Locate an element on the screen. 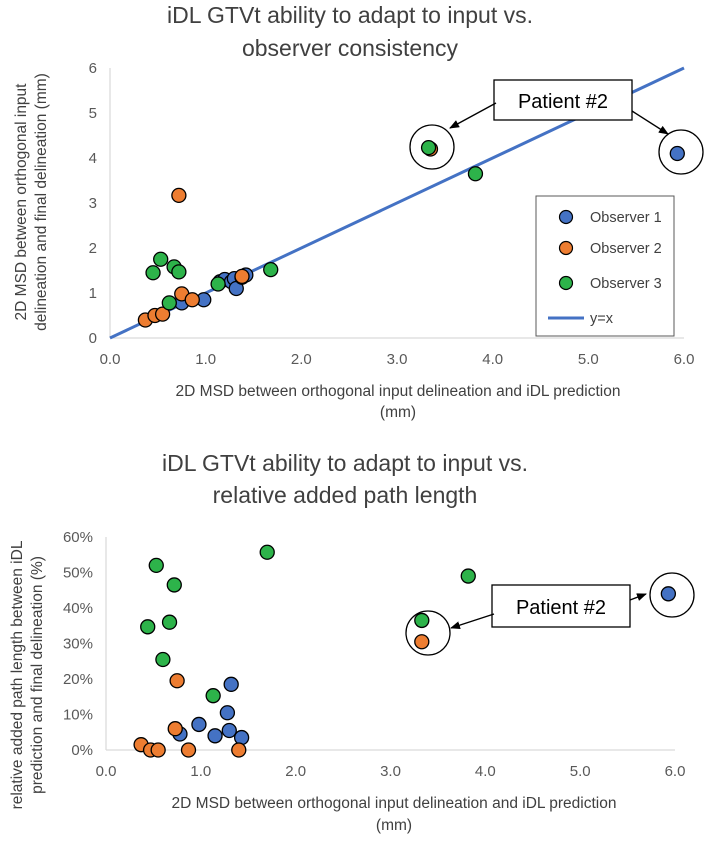 The height and width of the screenshot is (844, 708). y-tick-label: 4 is located at coordinates (93, 158).